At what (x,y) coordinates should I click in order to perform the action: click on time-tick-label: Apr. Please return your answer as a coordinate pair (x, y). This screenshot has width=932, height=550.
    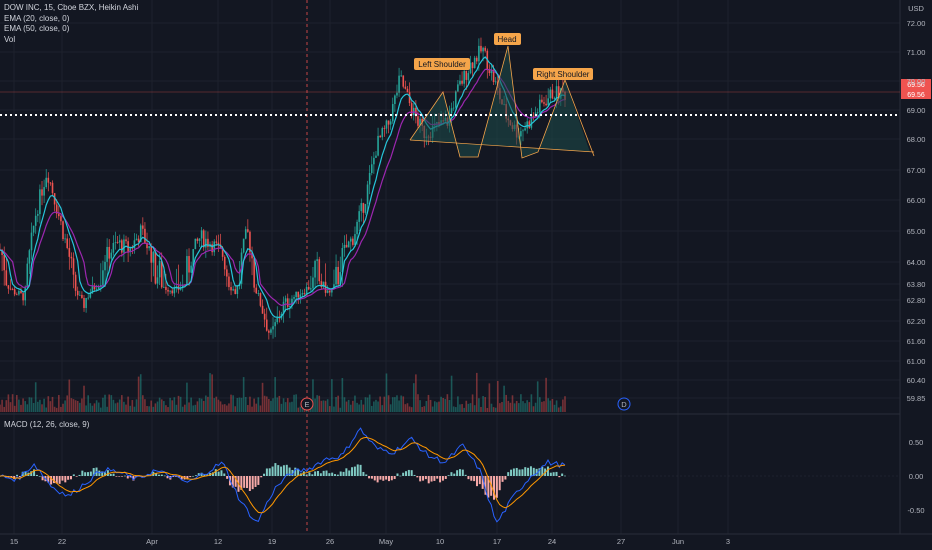
    Looking at the image, I should click on (152, 541).